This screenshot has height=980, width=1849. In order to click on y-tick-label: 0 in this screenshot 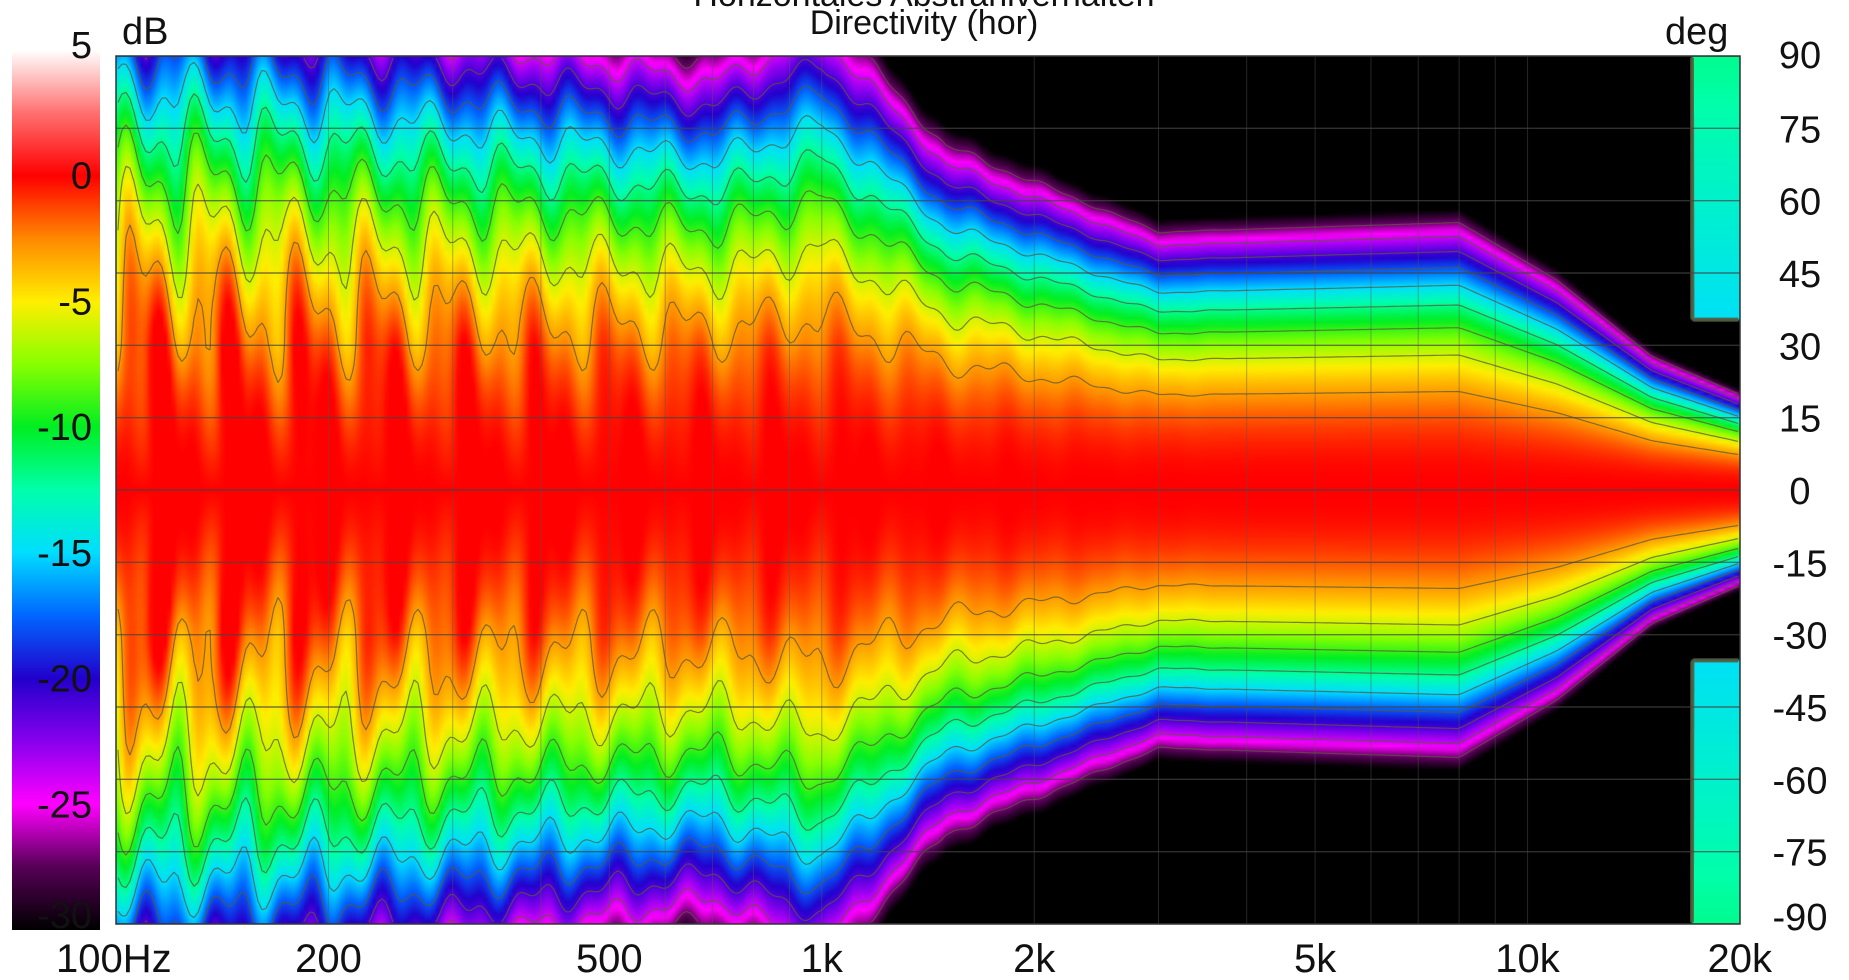, I will do `click(1799, 492)`.